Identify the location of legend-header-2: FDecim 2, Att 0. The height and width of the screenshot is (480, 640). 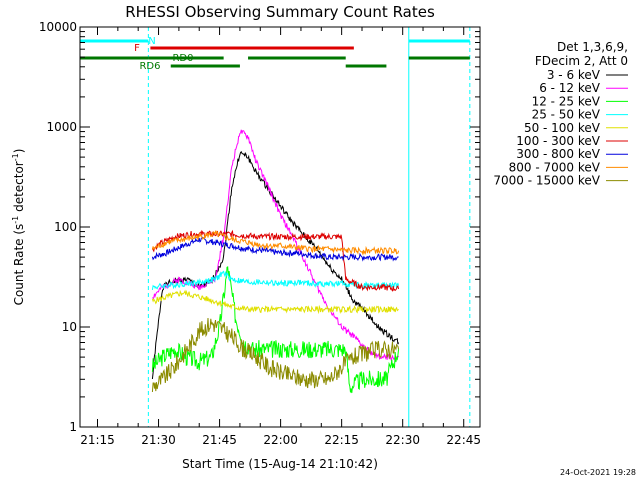
(581, 61).